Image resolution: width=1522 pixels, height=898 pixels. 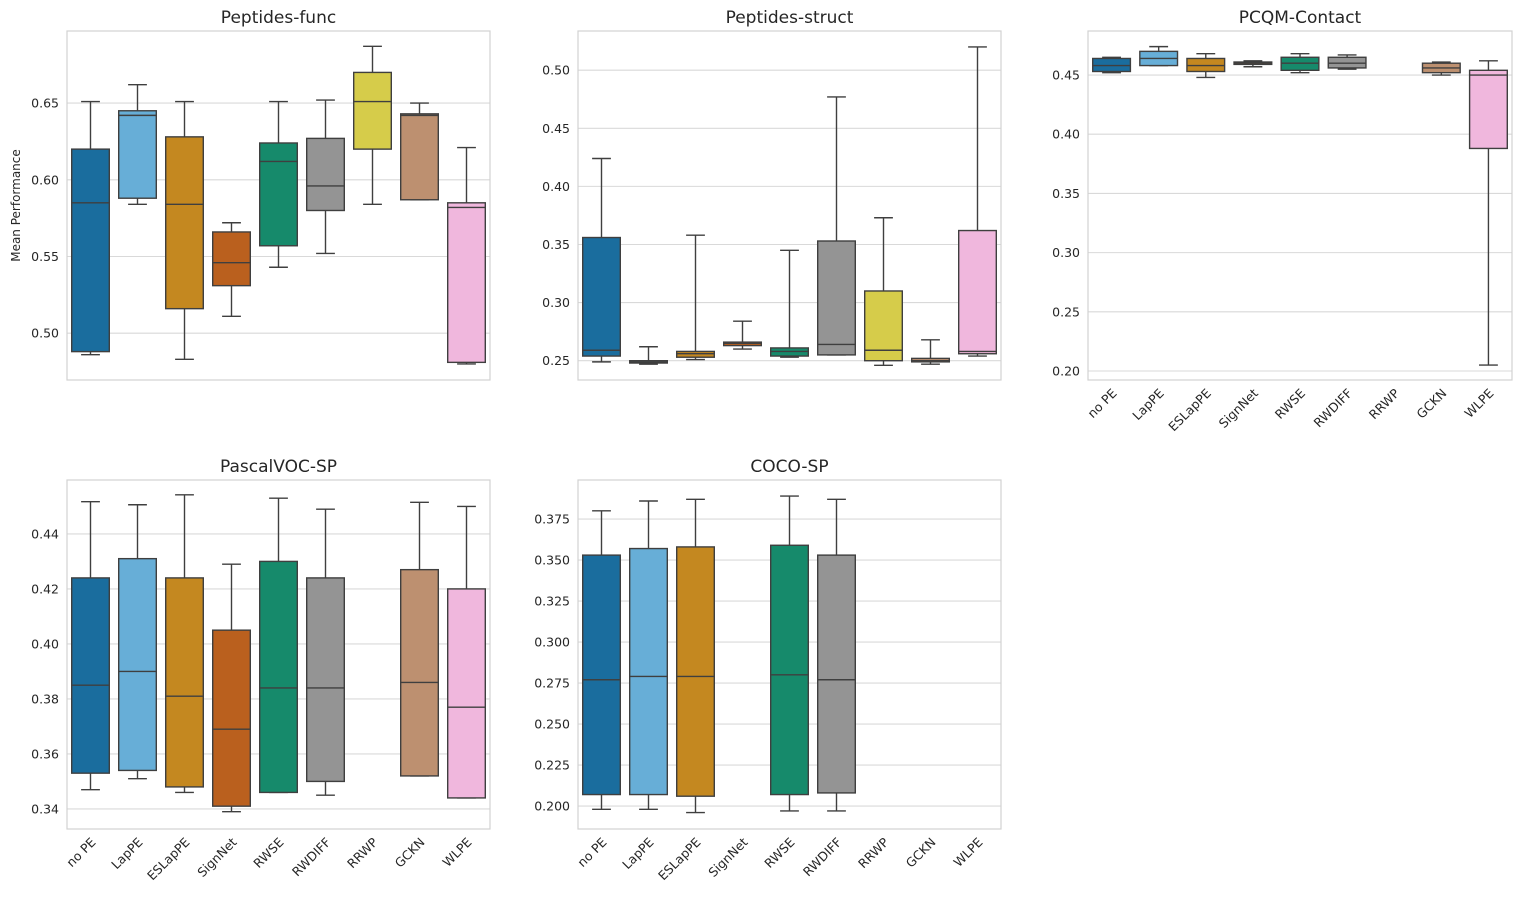 What do you see at coordinates (45, 698) in the screenshot?
I see `y-tick-label: 0.38` at bounding box center [45, 698].